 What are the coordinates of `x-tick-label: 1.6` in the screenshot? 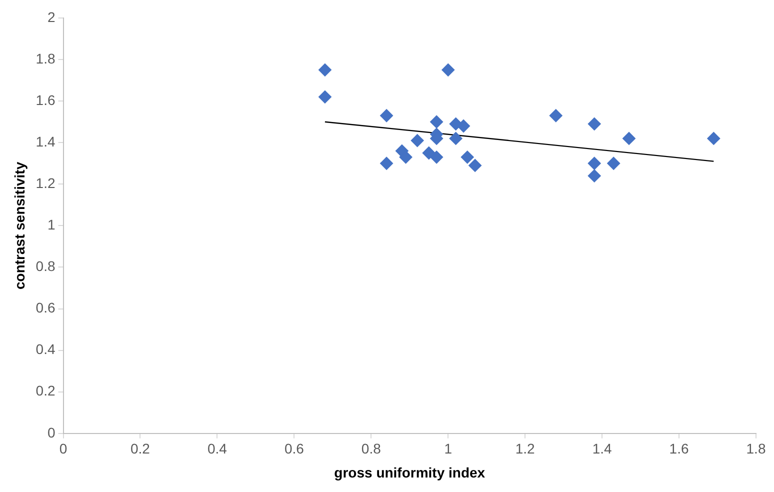 It's located at (679, 448).